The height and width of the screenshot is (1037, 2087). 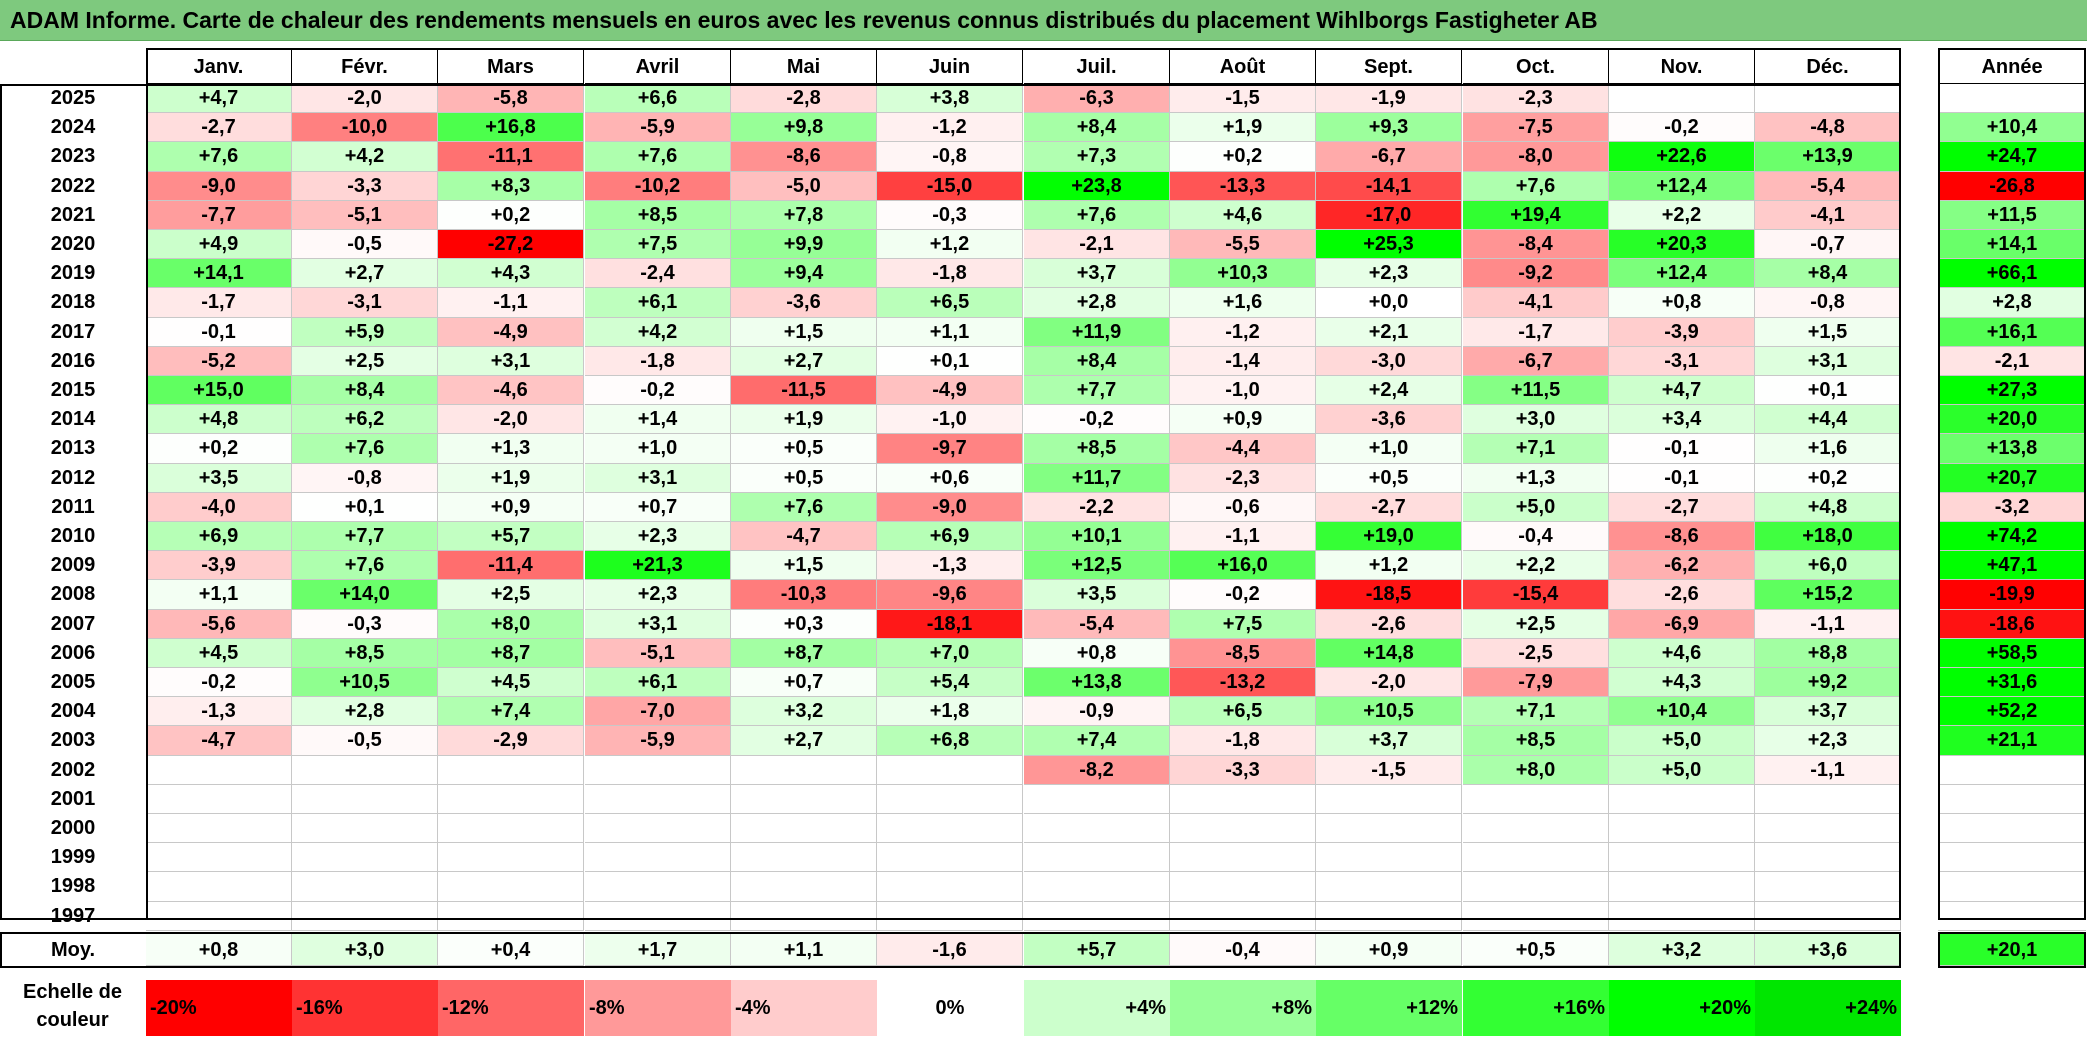 What do you see at coordinates (1097, 653) in the screenshot?
I see `heatmap-cell: +0,8` at bounding box center [1097, 653].